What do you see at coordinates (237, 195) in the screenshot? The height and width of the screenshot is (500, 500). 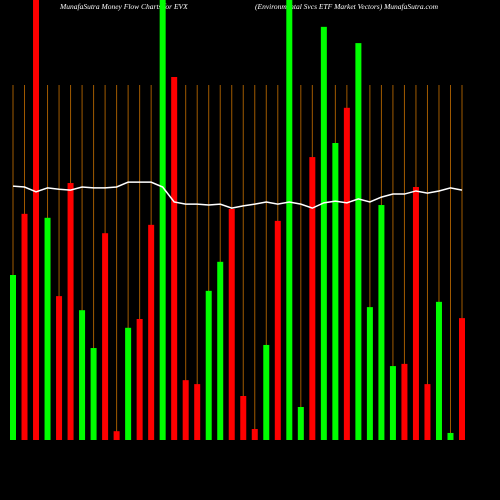 I see `money-flow-line` at bounding box center [237, 195].